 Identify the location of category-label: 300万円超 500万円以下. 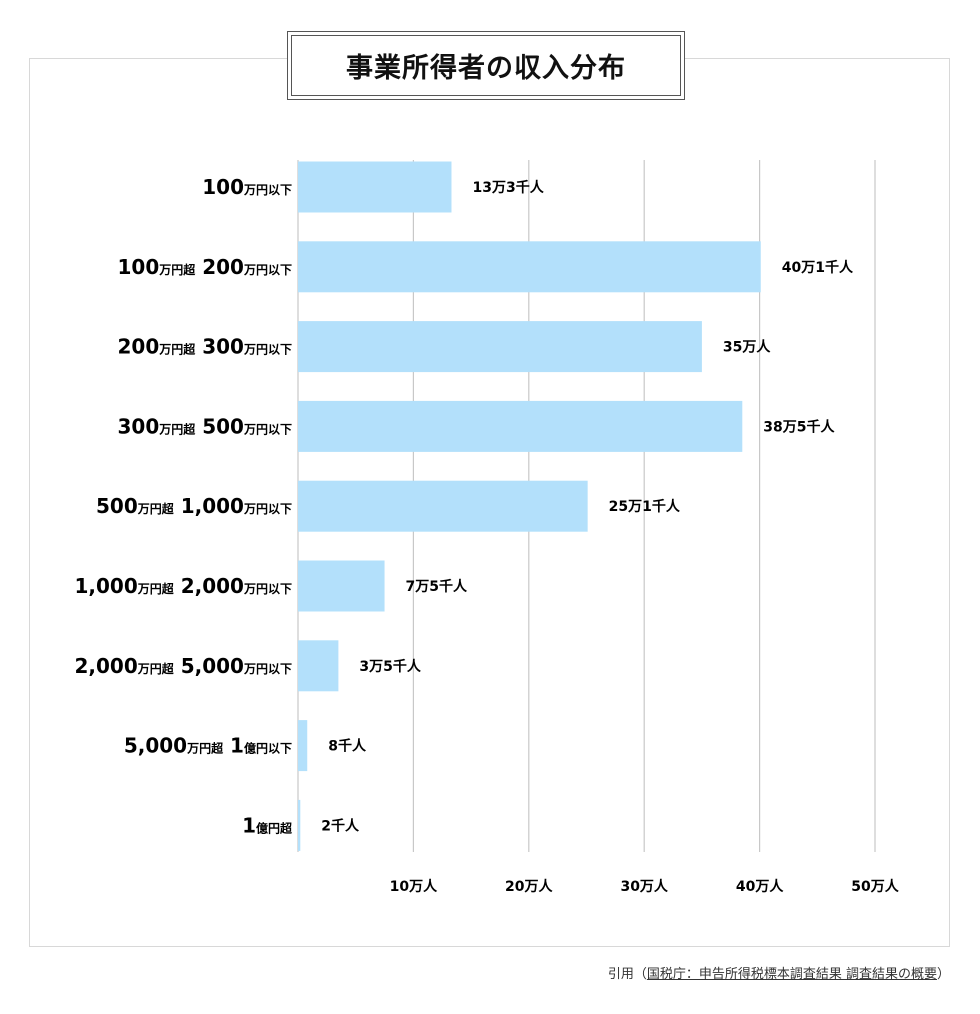
(205, 426).